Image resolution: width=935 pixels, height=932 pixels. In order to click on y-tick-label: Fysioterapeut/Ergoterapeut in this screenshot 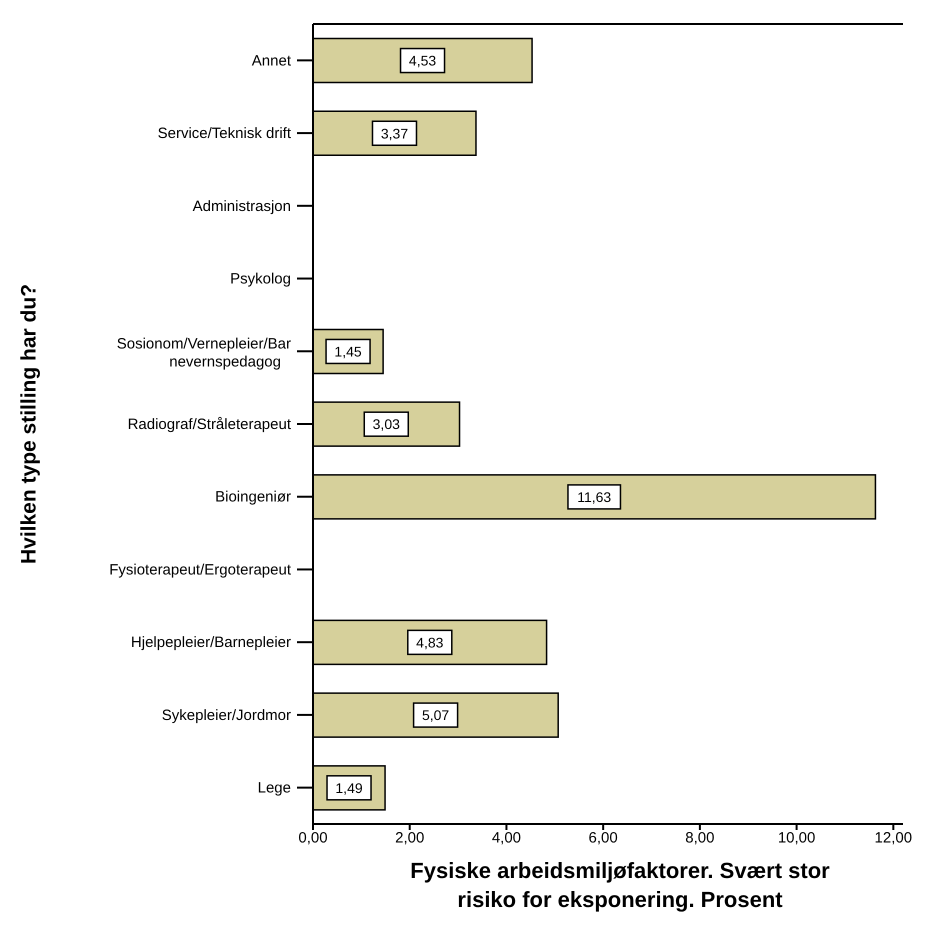, I will do `click(200, 569)`.